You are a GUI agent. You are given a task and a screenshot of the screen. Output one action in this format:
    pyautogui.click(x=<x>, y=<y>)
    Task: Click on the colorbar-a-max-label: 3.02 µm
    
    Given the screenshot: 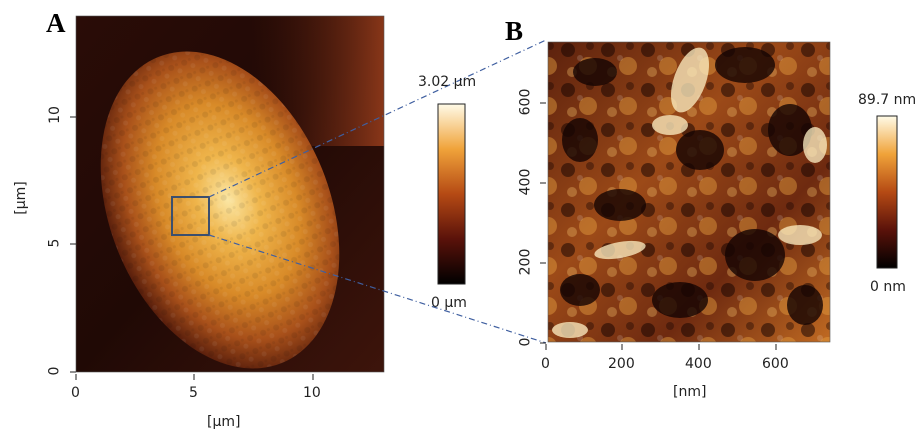 What is the action you would take?
    pyautogui.click(x=447, y=82)
    